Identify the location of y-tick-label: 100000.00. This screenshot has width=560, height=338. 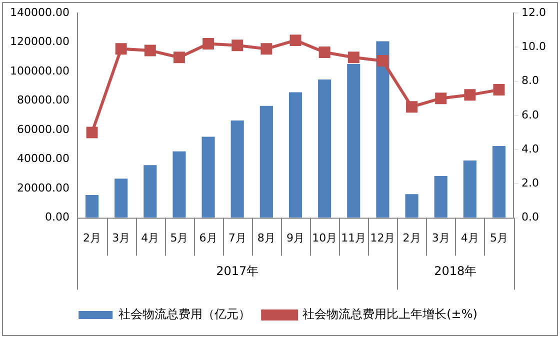
(40, 71).